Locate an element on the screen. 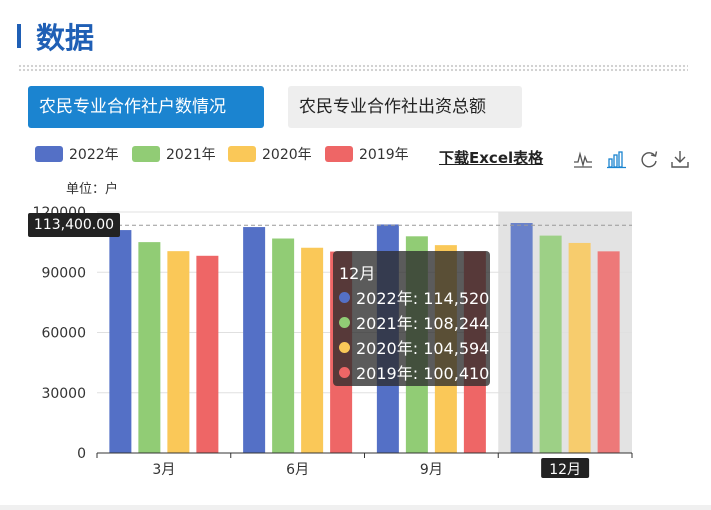  legend-swatch-2022 is located at coordinates (49, 154).